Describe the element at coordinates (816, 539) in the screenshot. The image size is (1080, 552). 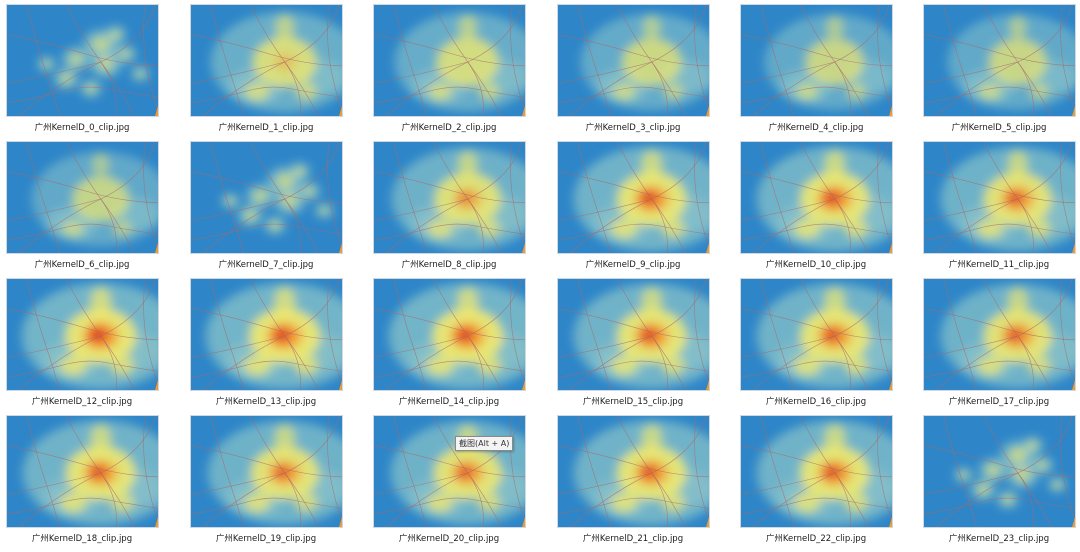
I see `file-name-label: 广州KernelD_22_clip.jpg` at that location.